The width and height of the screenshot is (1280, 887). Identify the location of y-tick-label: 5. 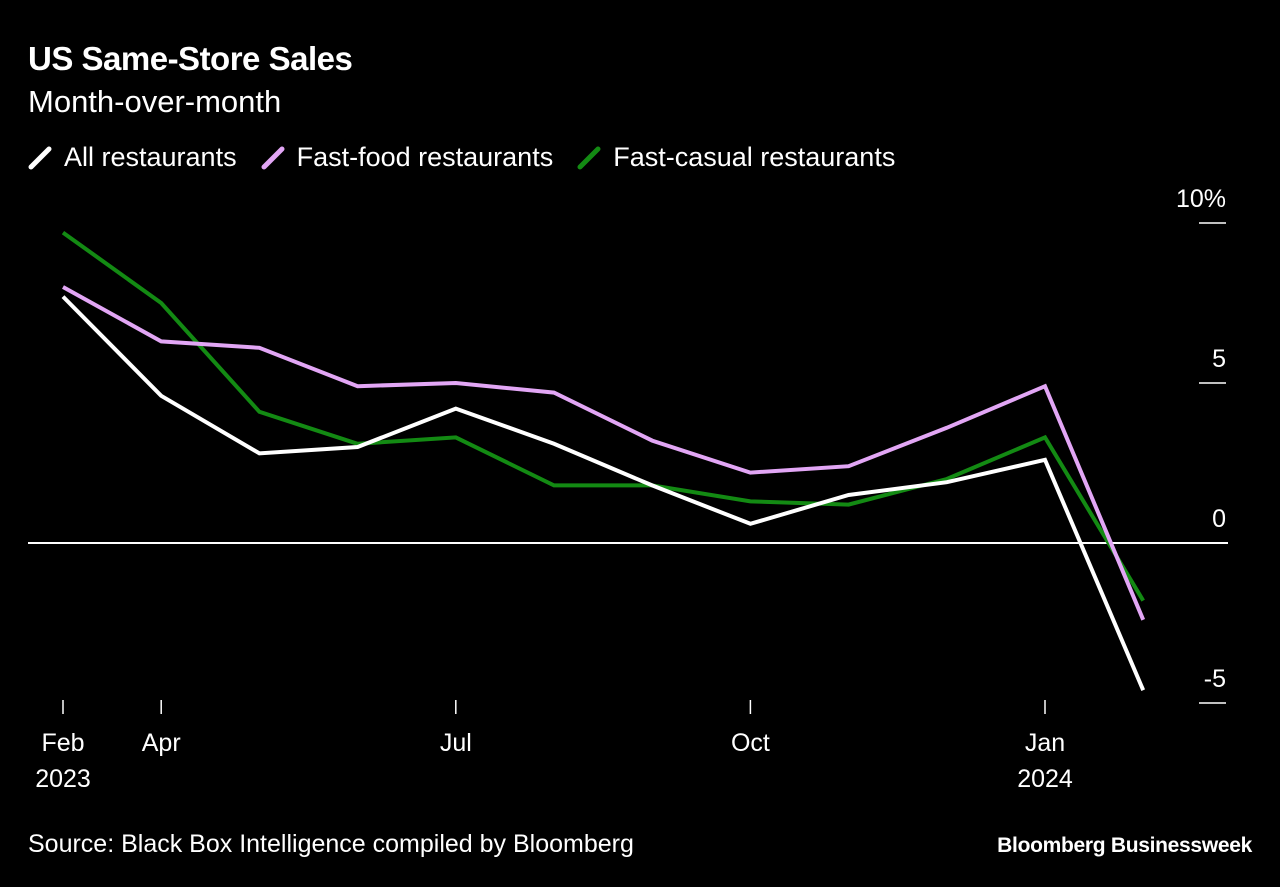
(1219, 359).